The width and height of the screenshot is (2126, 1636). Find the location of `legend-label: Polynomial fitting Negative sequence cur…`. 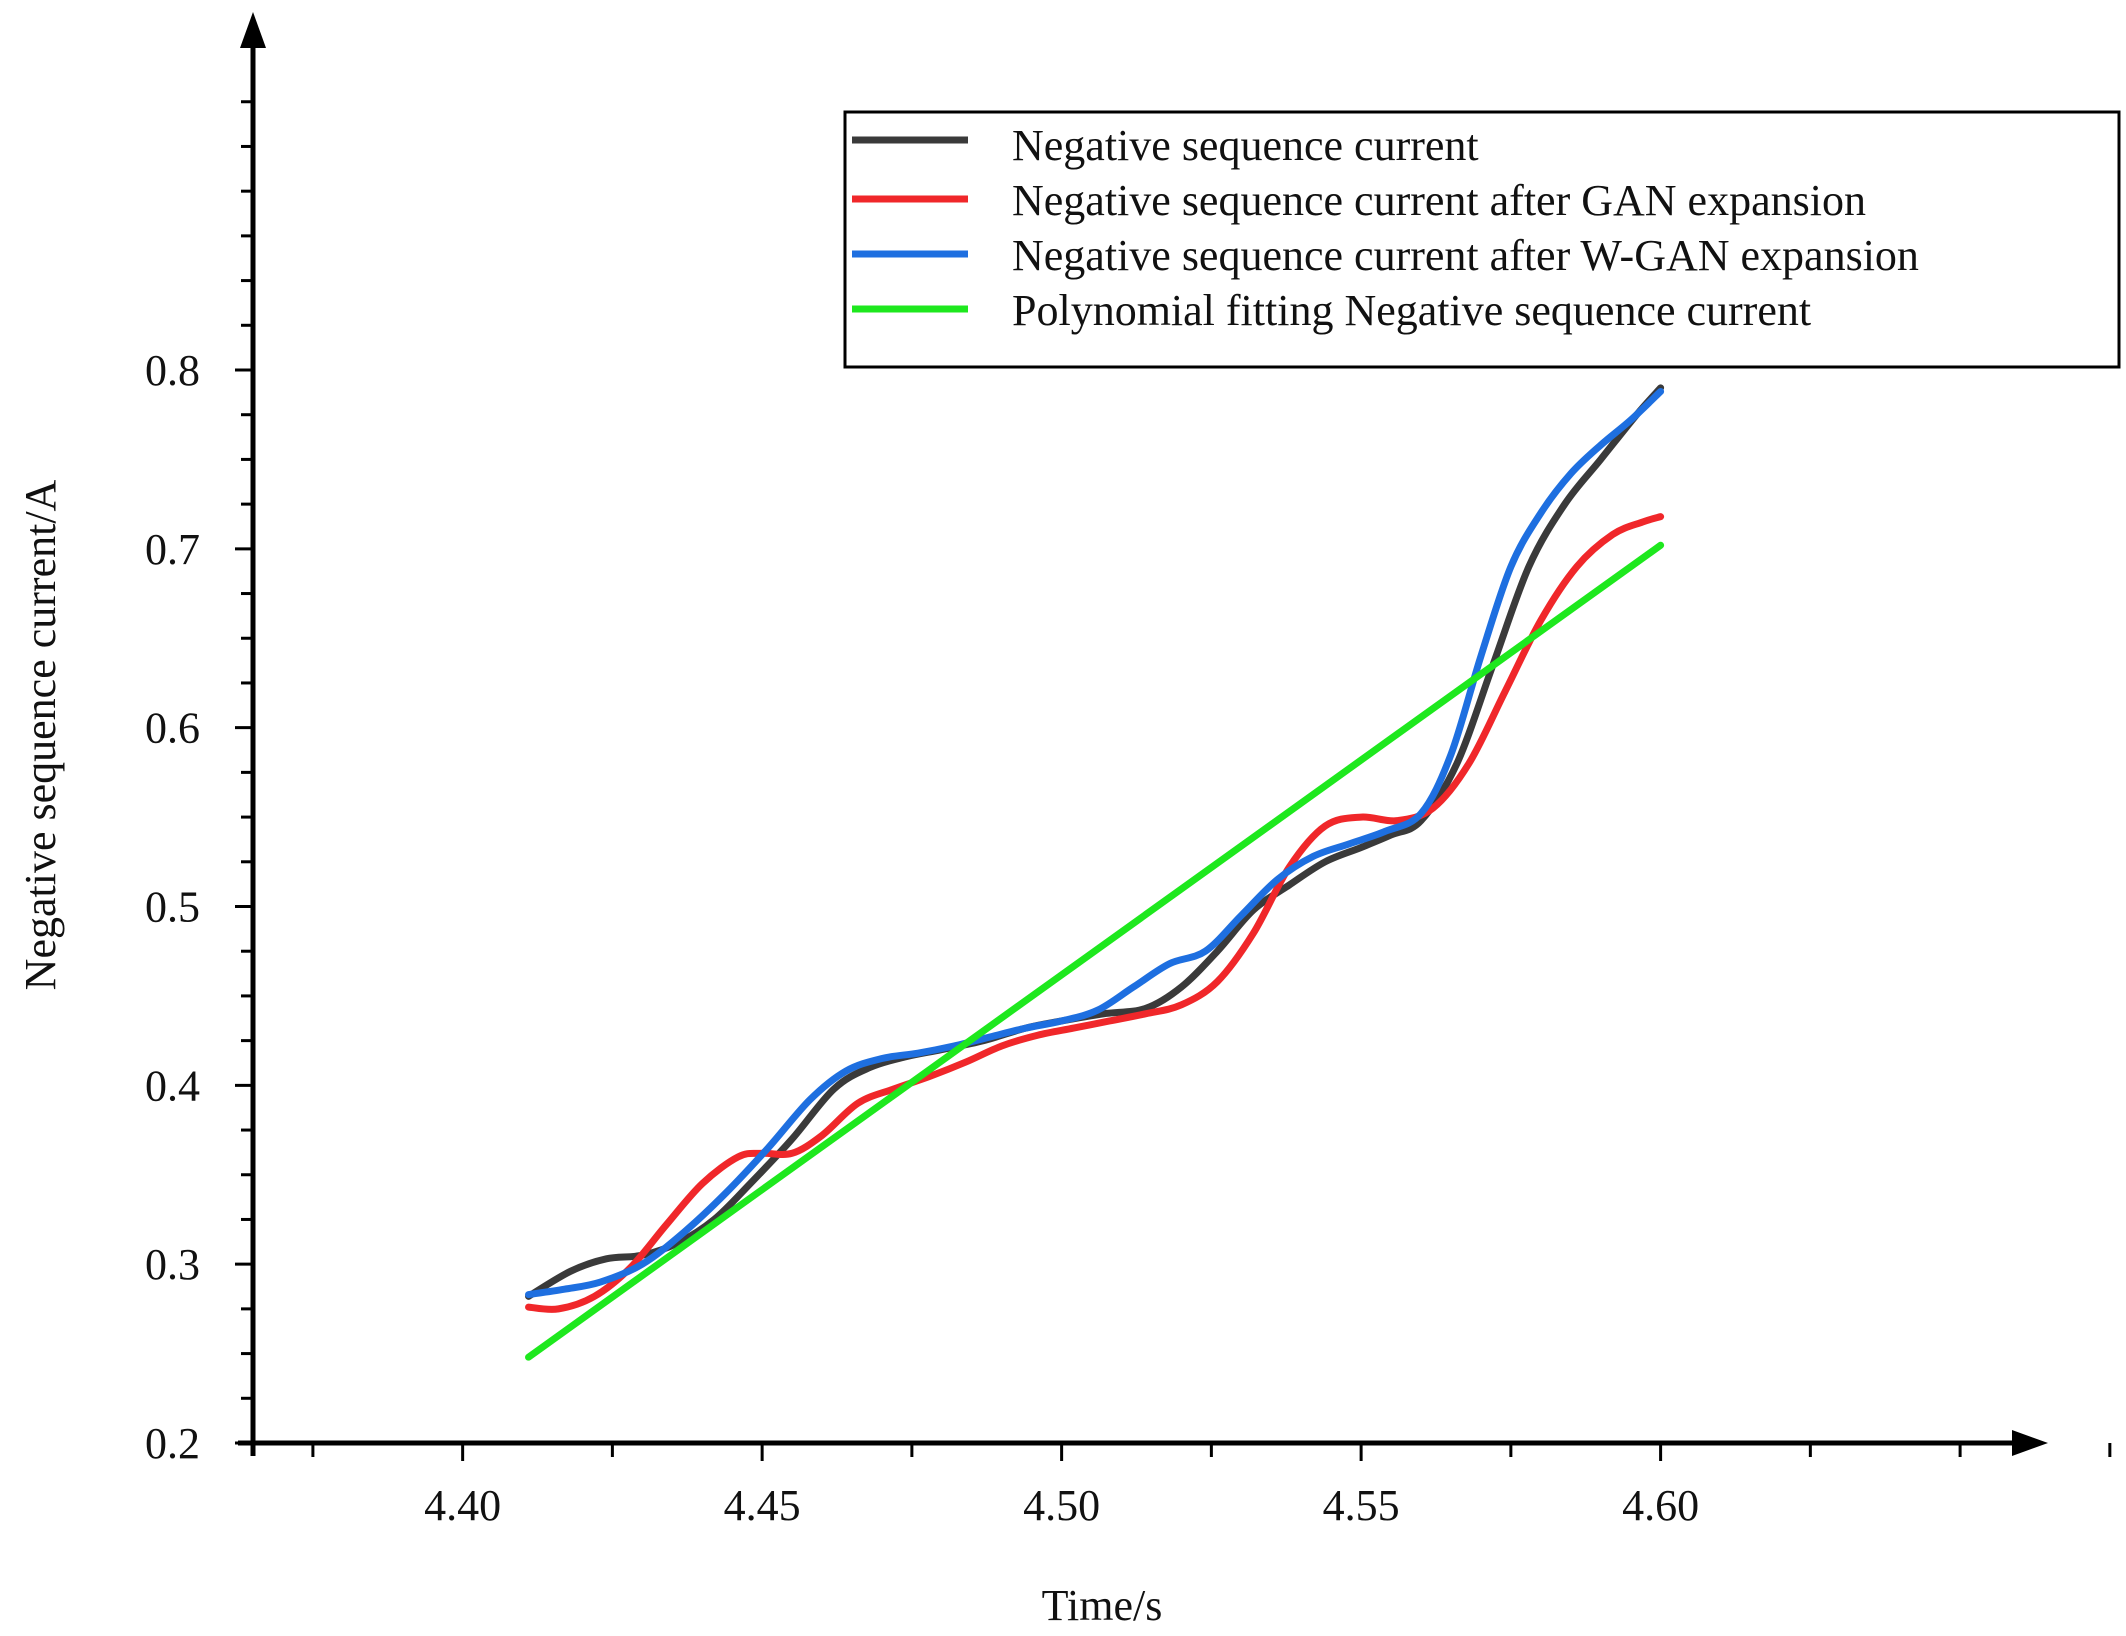

legend-label: Polynomial fitting Negative sequence cur… is located at coordinates (1411, 310).